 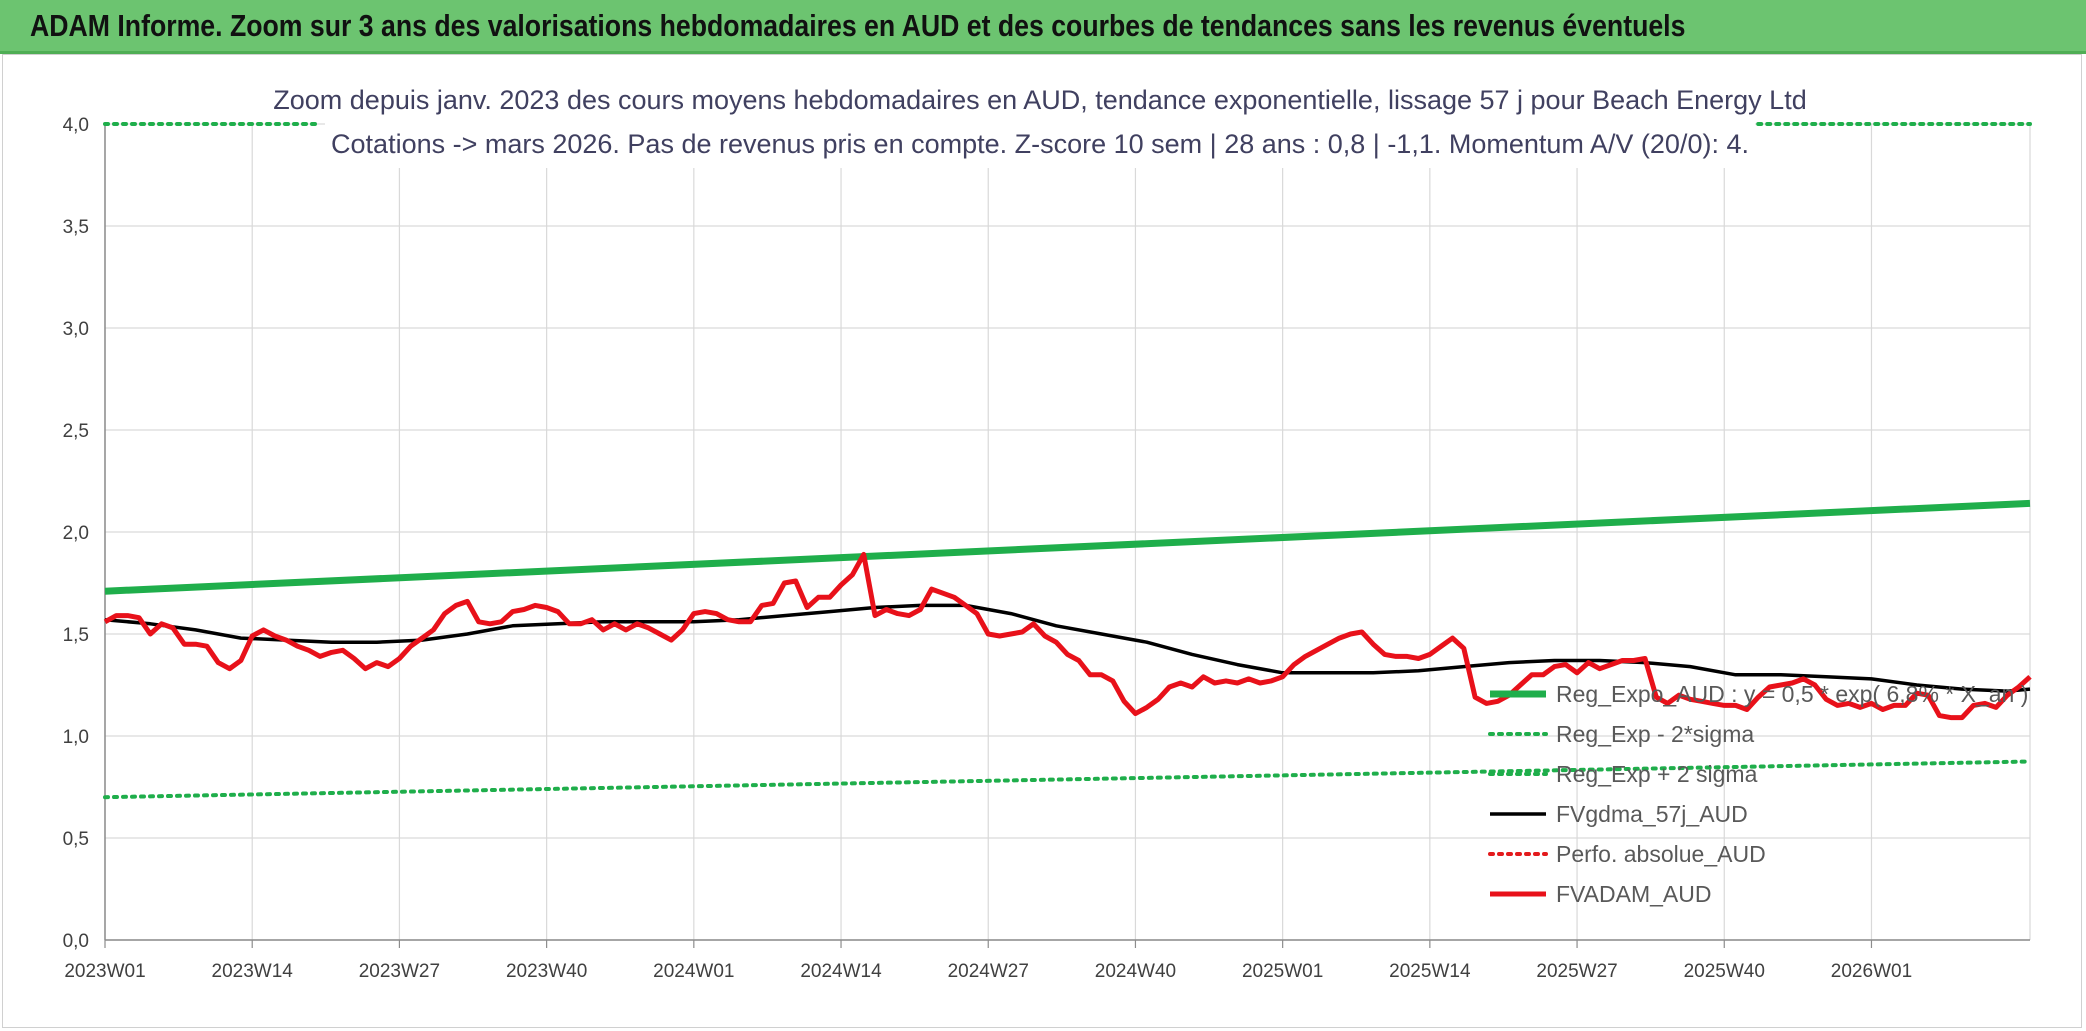 What do you see at coordinates (546, 971) in the screenshot?
I see `x-tick-label: 2023W40` at bounding box center [546, 971].